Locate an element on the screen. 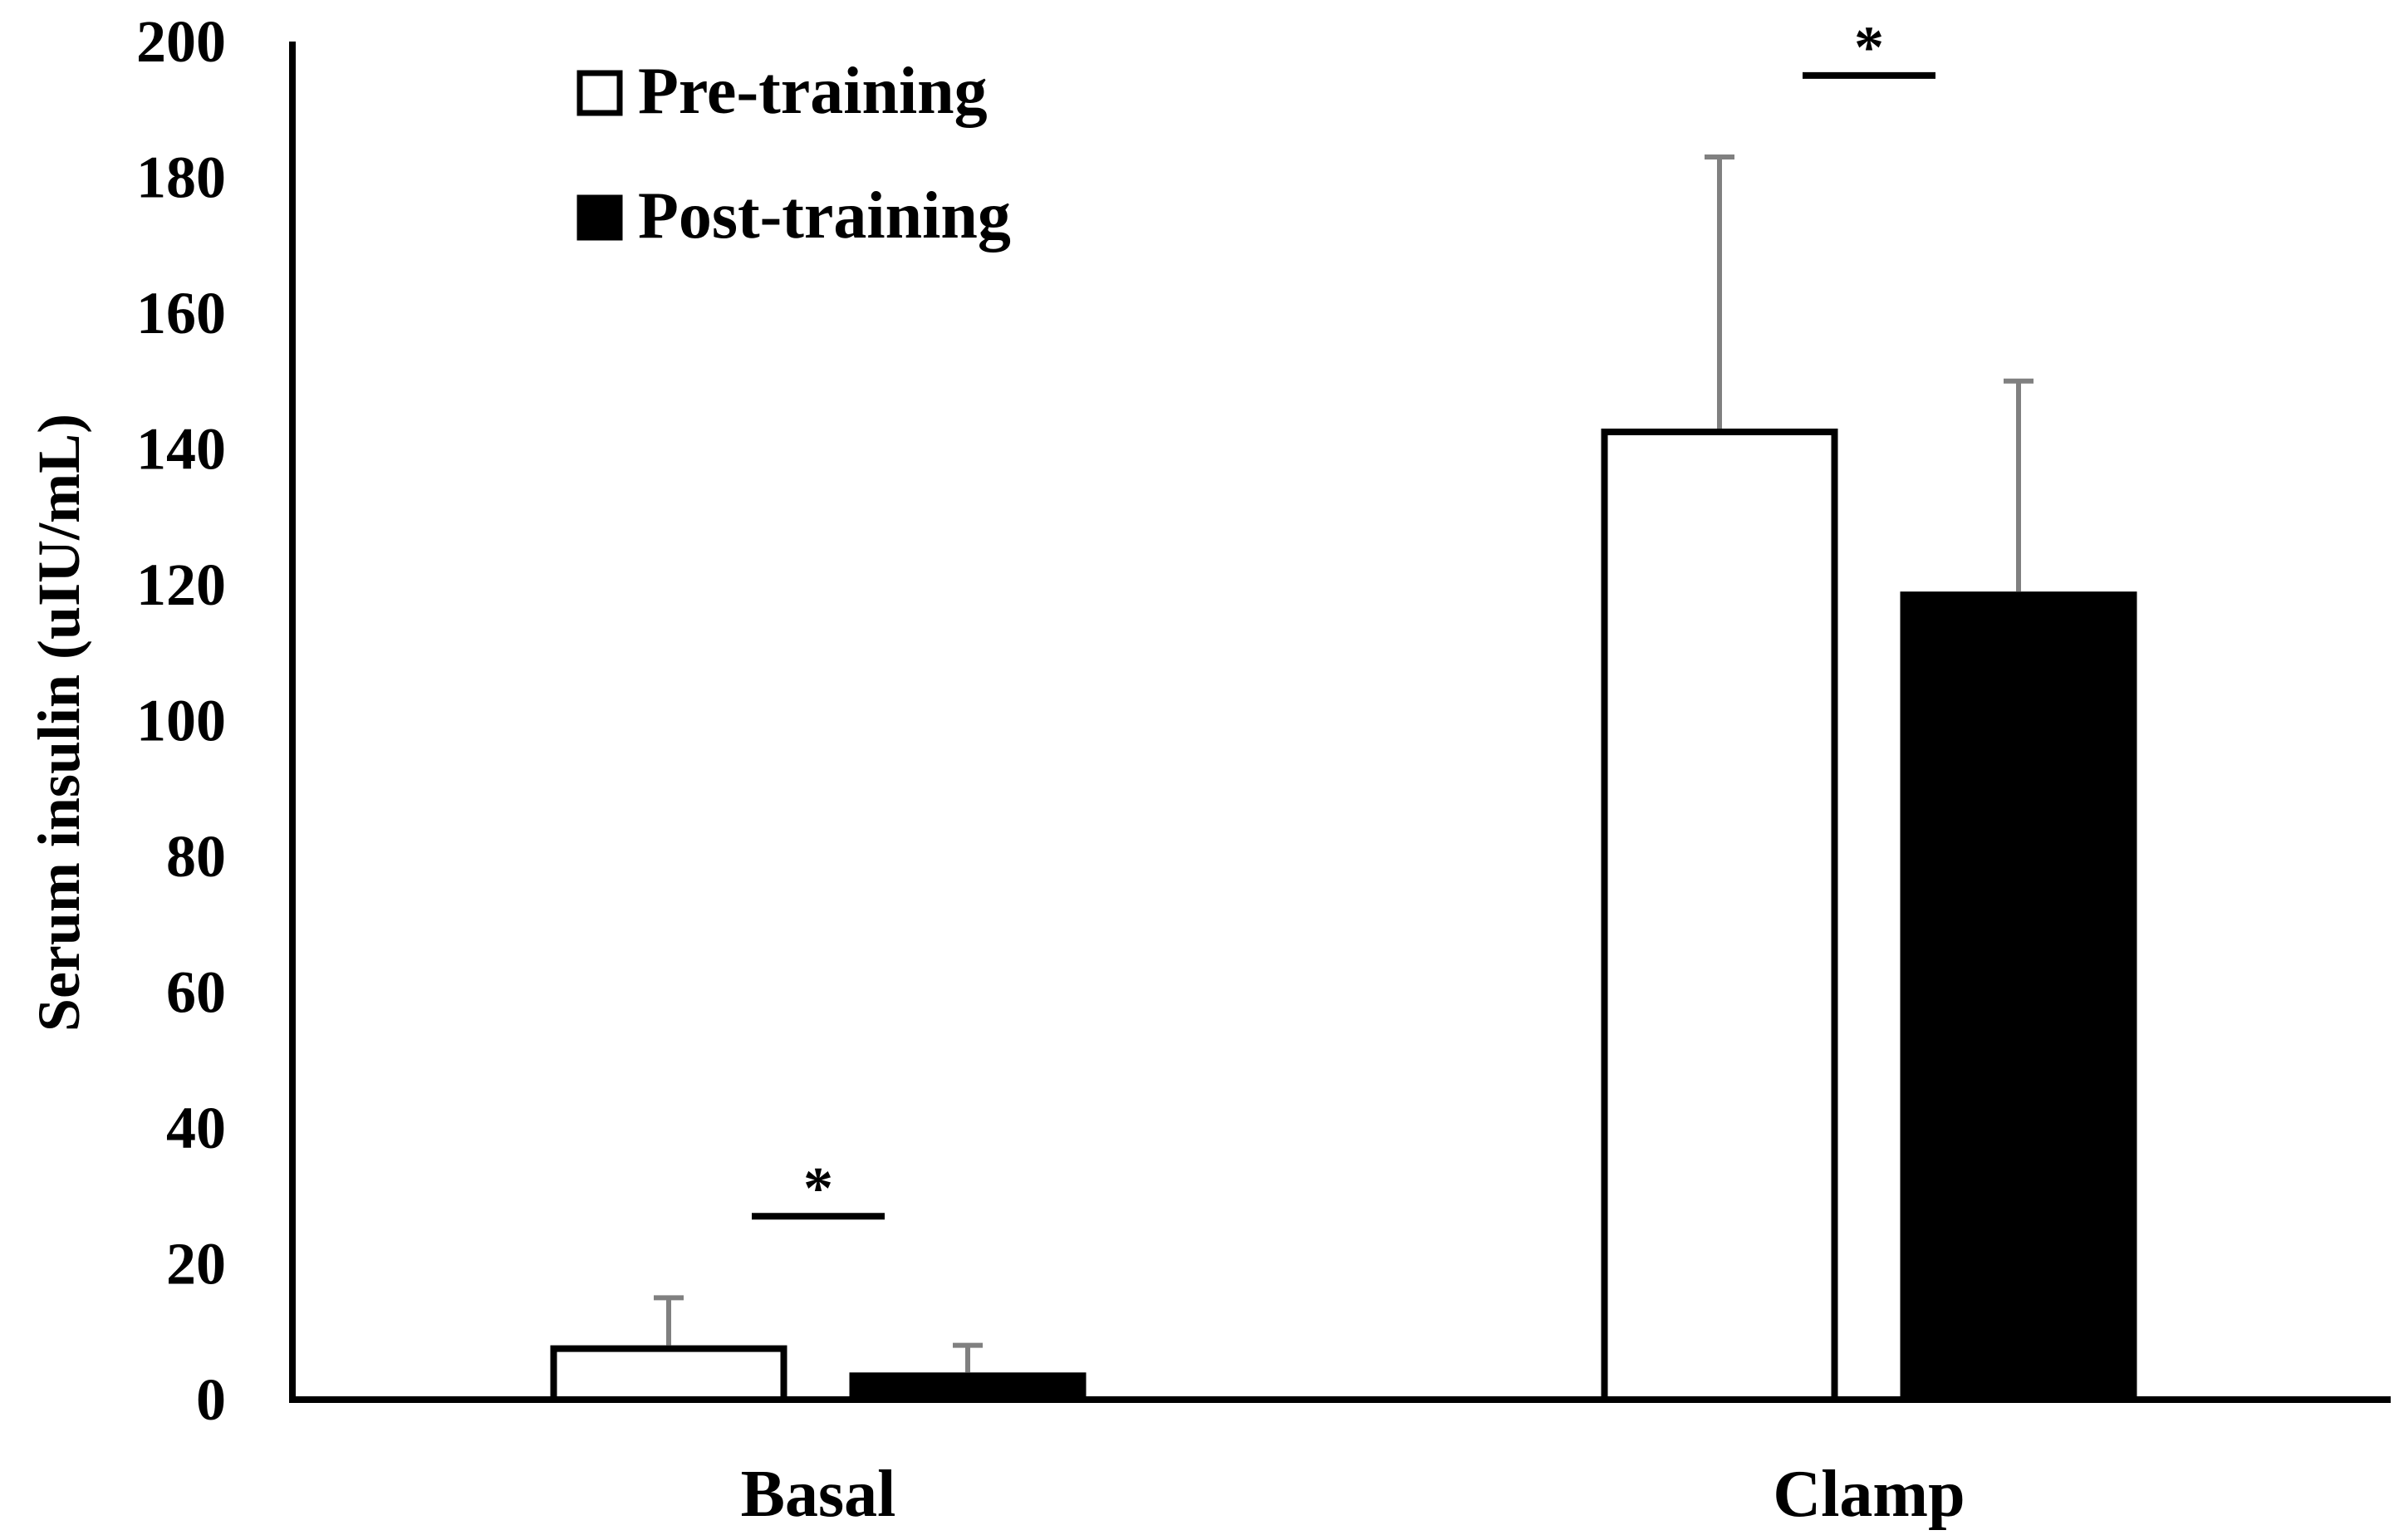 The image size is (2399, 1540). legend-swatch-pre-training is located at coordinates (599, 93).